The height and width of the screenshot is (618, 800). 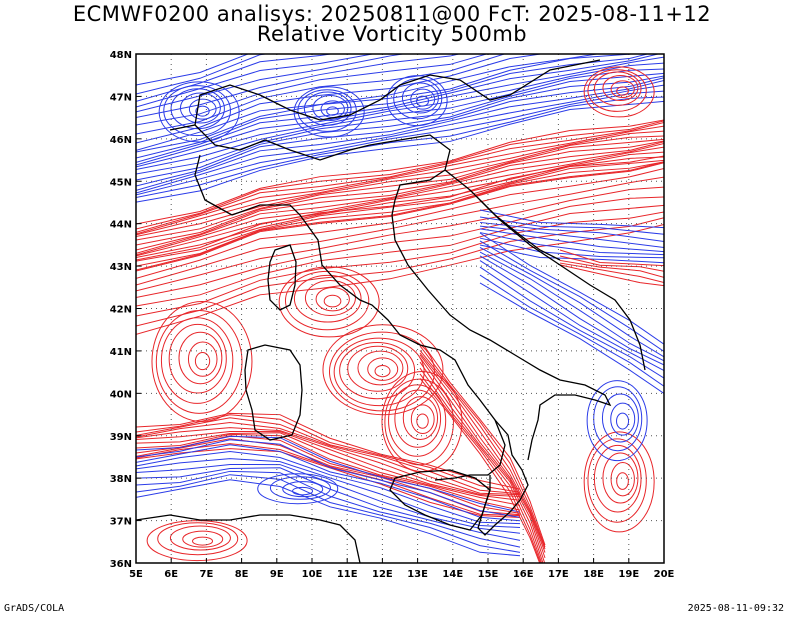 What do you see at coordinates (121, 479) in the screenshot?
I see `lat-tick-label: 38N` at bounding box center [121, 479].